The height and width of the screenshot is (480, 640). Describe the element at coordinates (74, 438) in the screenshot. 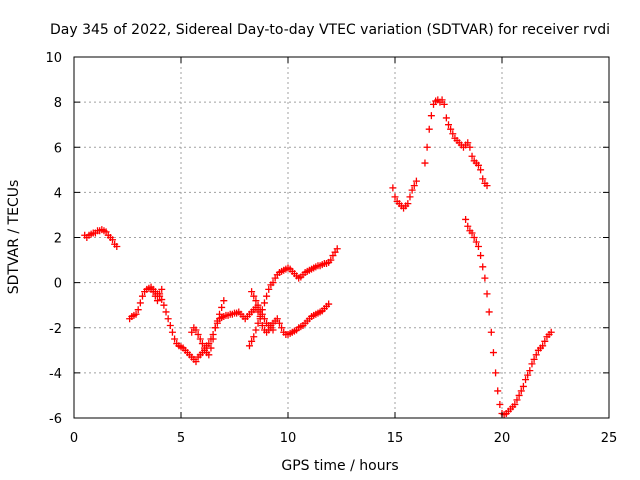

I see `x-tick-label: 0` at that location.